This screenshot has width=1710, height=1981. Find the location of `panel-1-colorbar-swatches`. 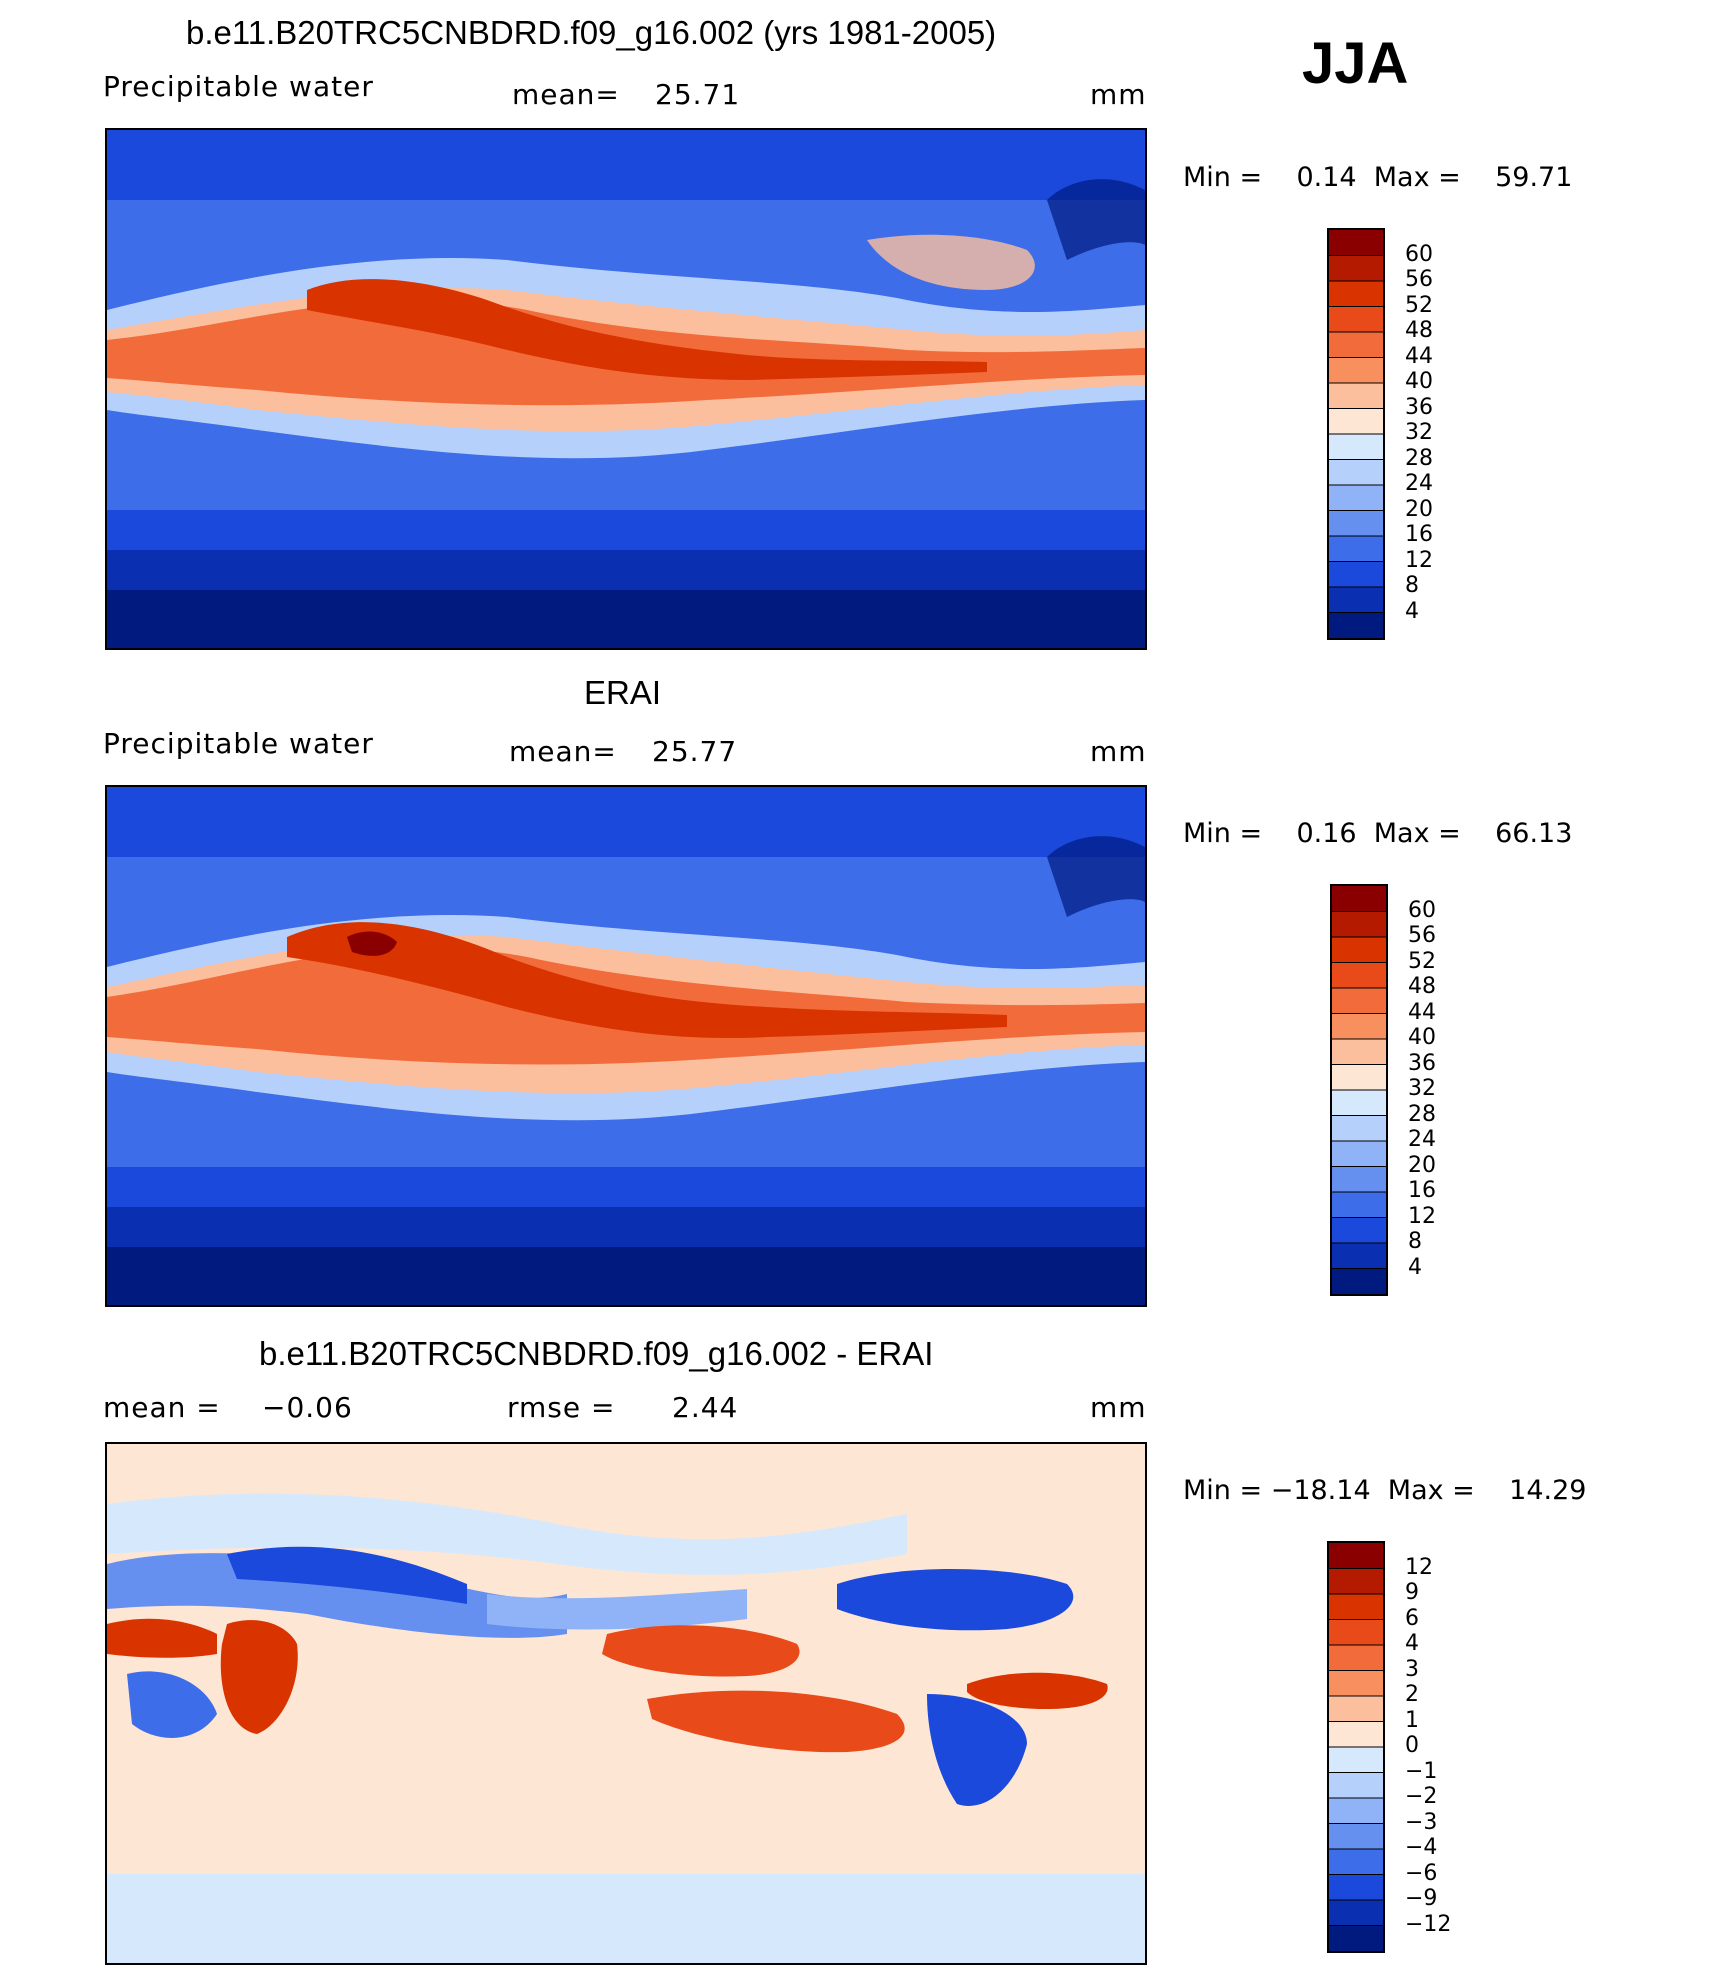

panel-1-colorbar-swatches is located at coordinates (1356, 434).